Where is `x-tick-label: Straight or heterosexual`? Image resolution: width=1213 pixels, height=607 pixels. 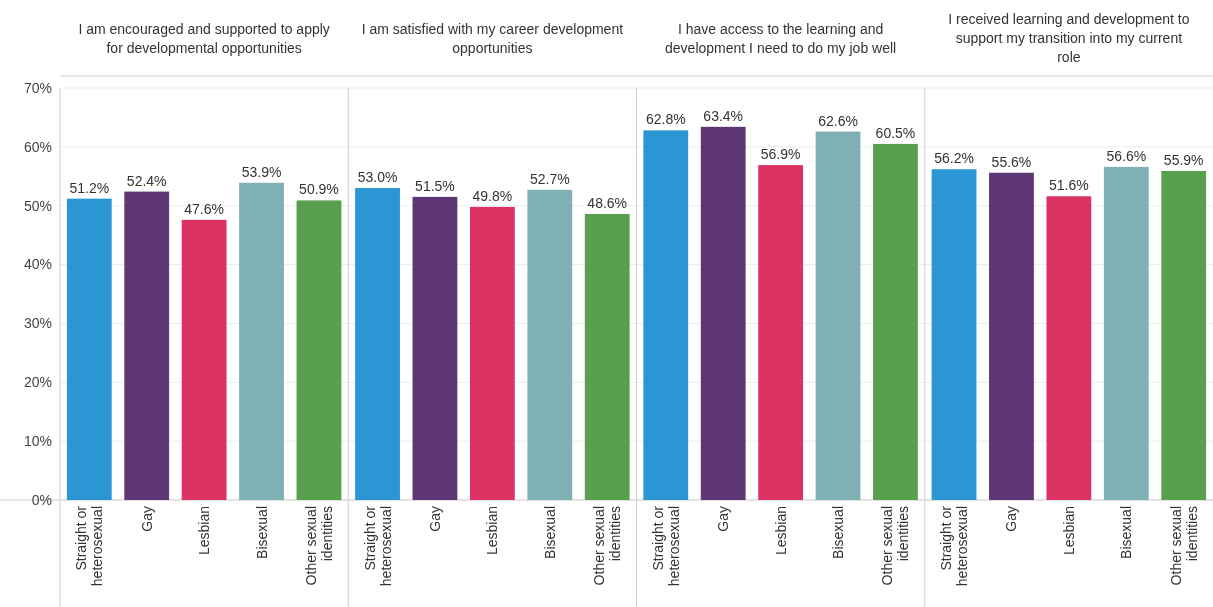
x-tick-label: Straight or heterosexual is located at coordinates (89, 546).